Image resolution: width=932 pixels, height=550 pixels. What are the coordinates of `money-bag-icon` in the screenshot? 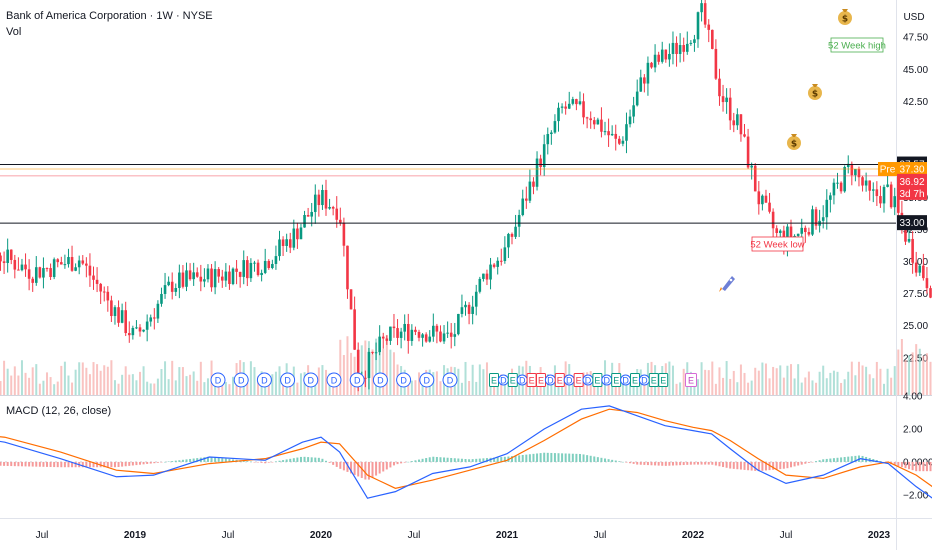 It's located at (815, 93).